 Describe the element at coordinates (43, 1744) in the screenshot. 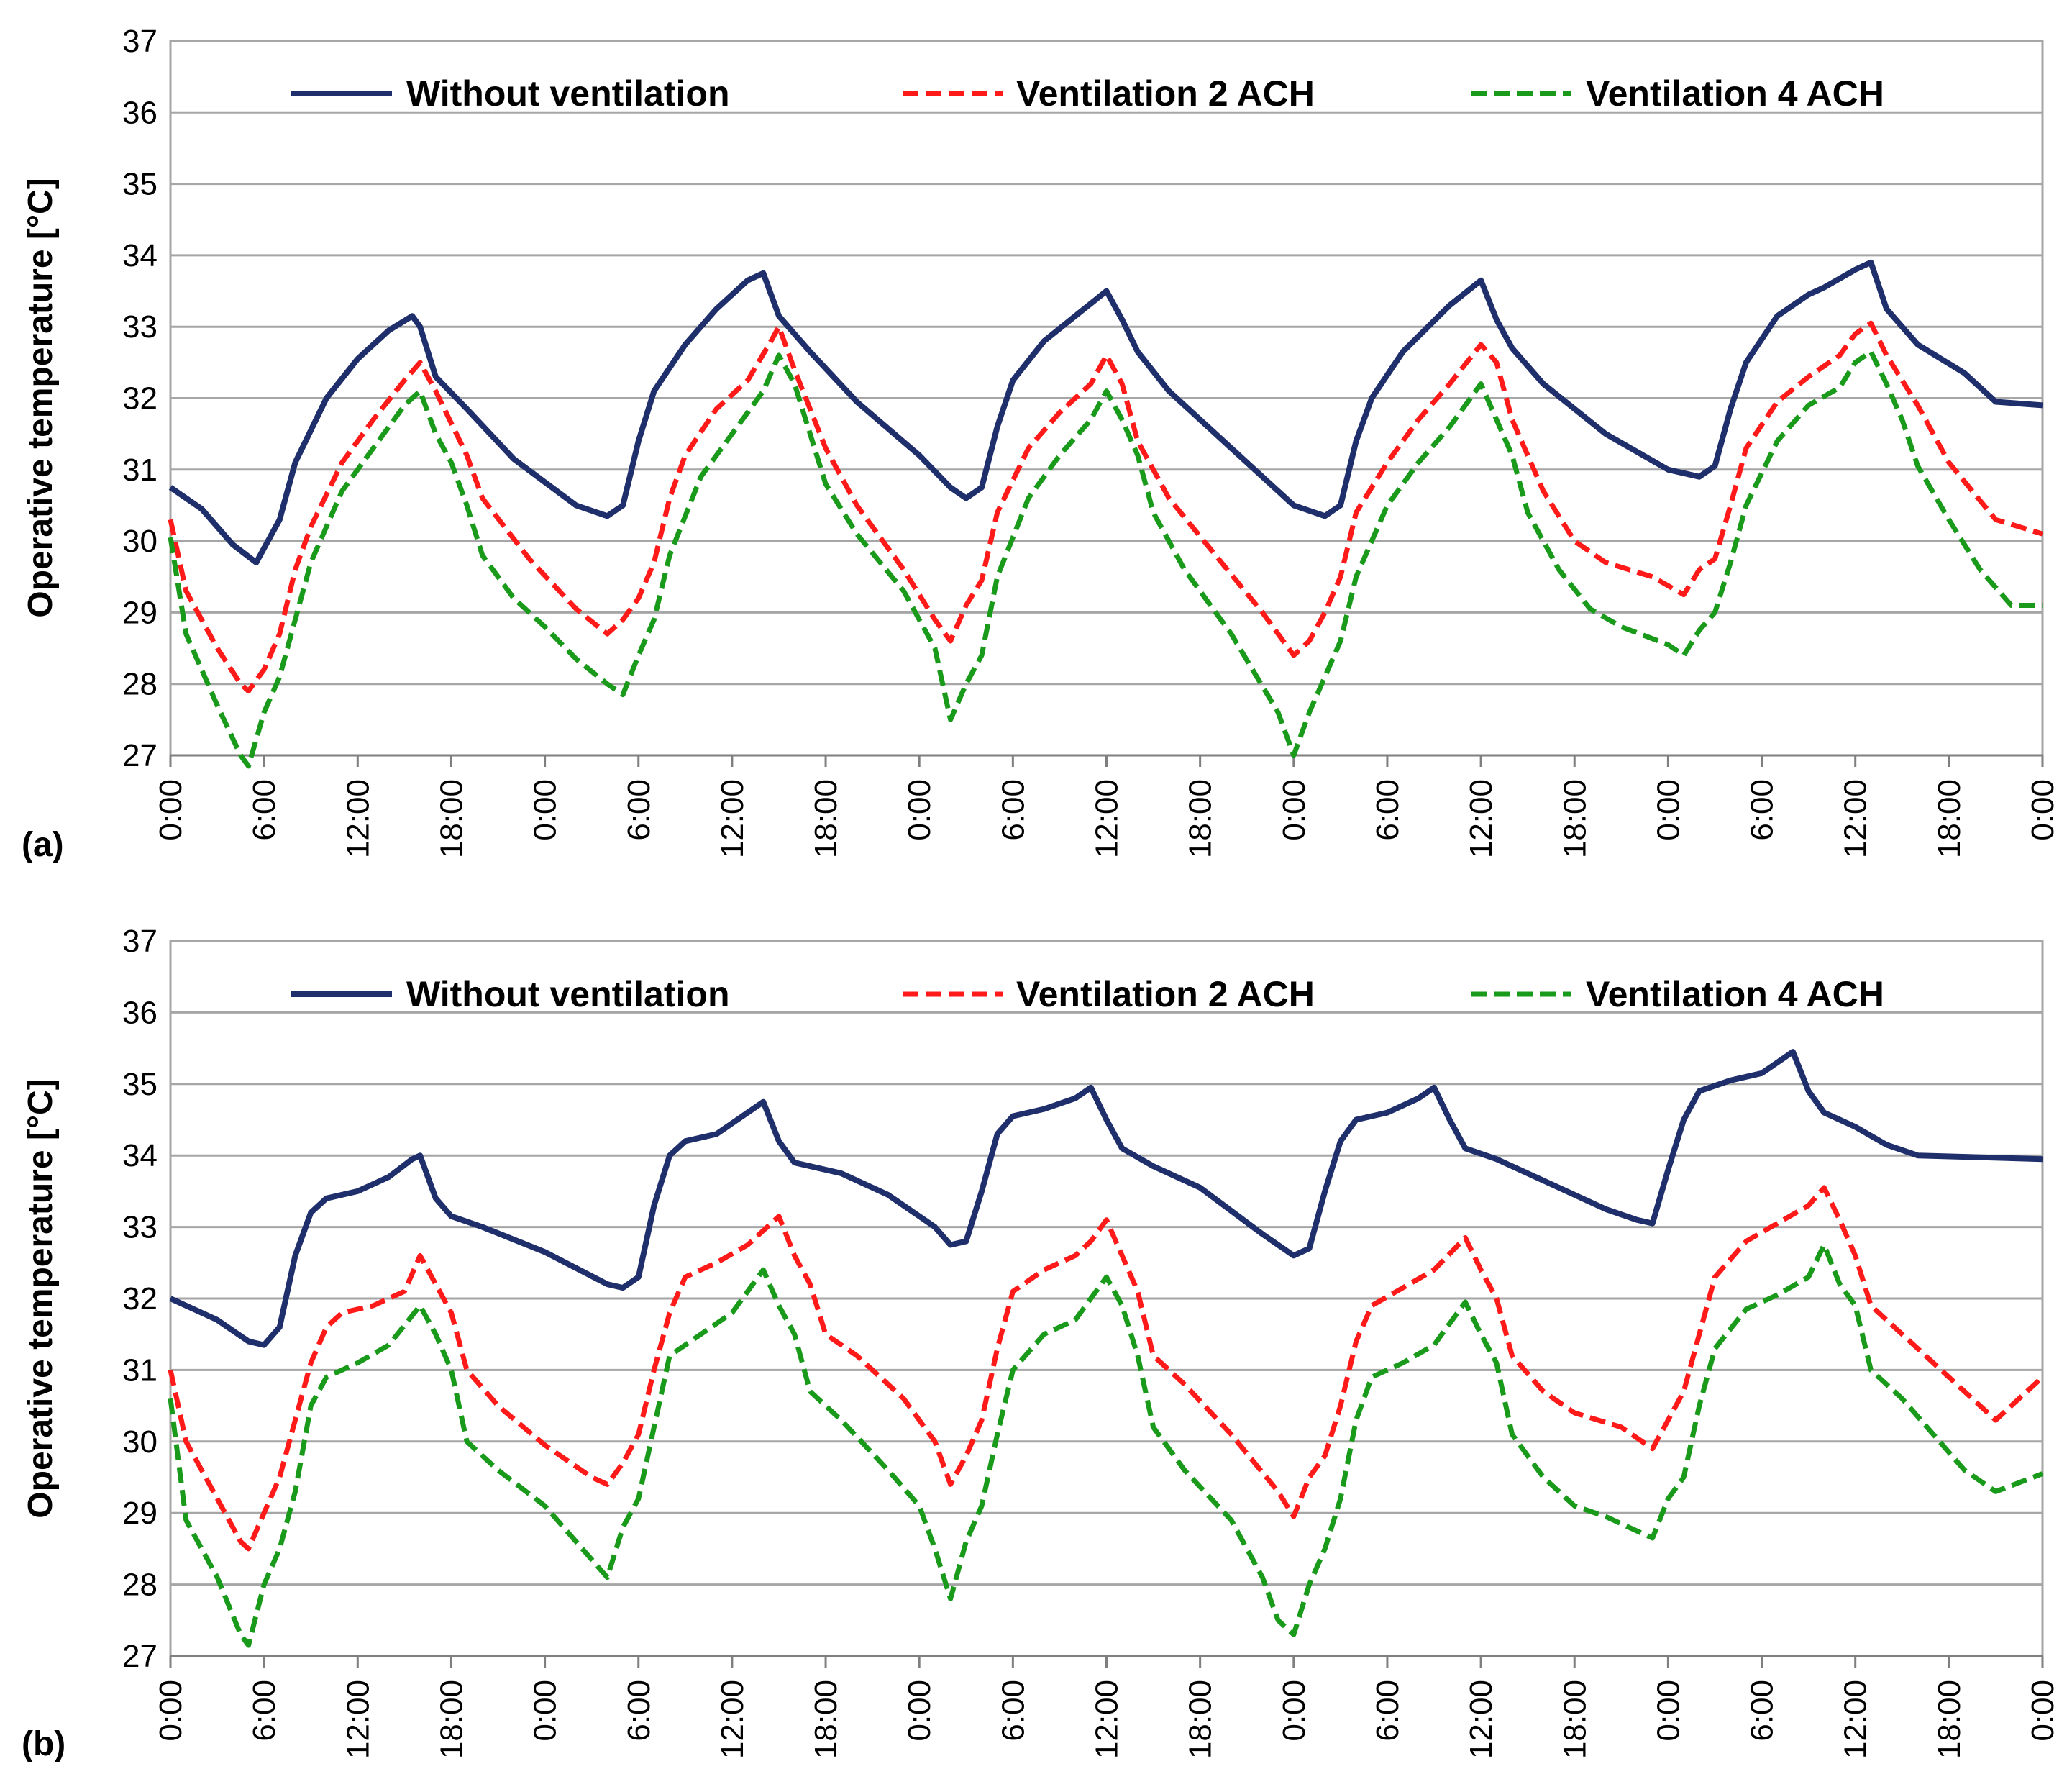

I see `panel-label: (b)` at that location.